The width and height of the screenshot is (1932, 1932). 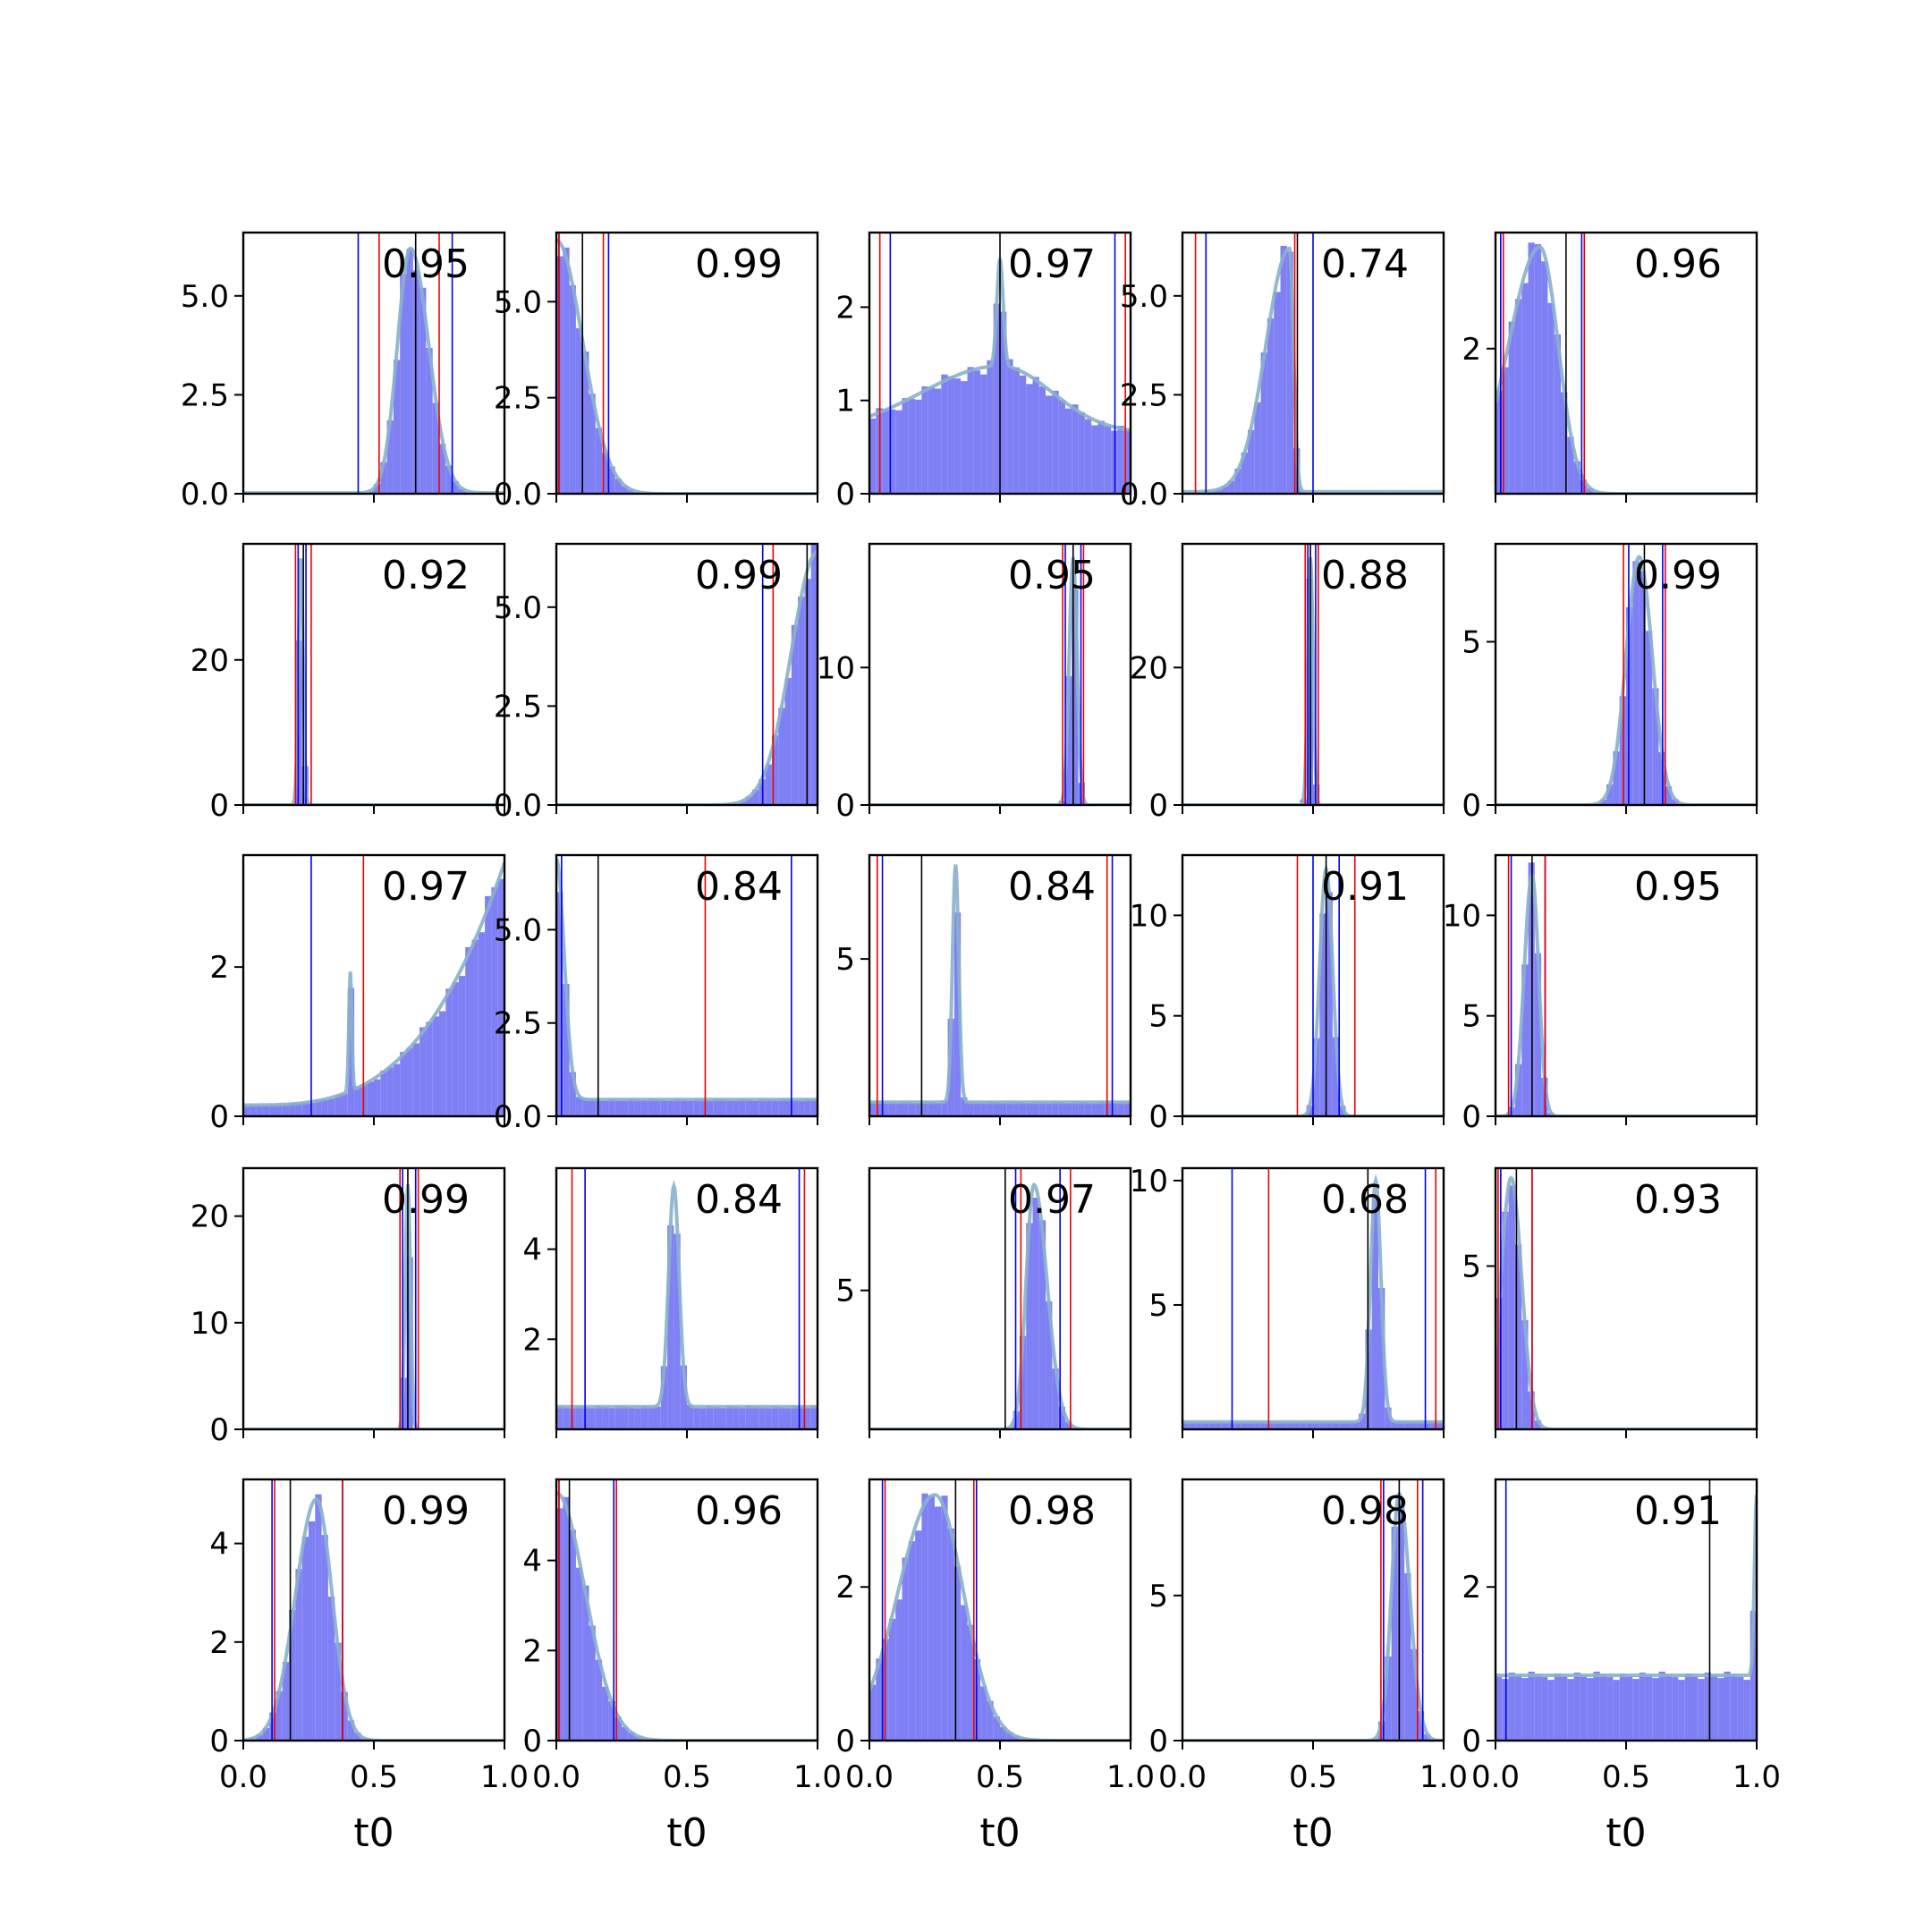 I want to click on subplot-1-4: 0.74 0.0 2.5 5.0, so click(x=1282, y=372).